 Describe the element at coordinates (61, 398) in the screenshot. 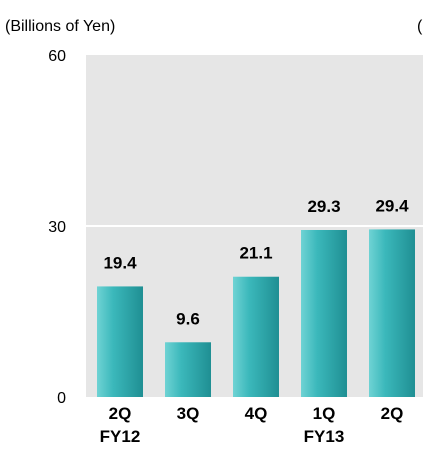

I see `y-tick-label-0: 0` at that location.